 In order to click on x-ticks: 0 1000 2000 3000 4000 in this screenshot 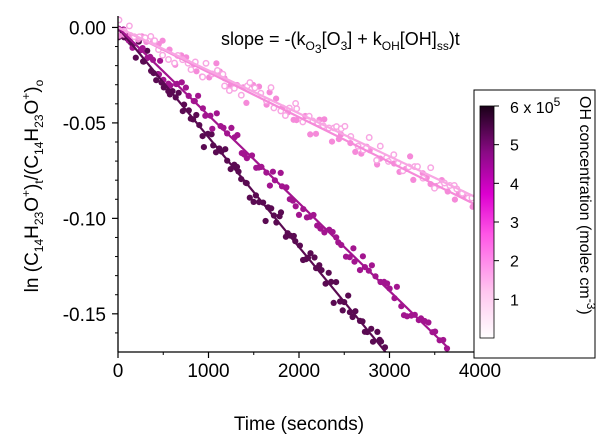, I will do `click(307, 367)`.